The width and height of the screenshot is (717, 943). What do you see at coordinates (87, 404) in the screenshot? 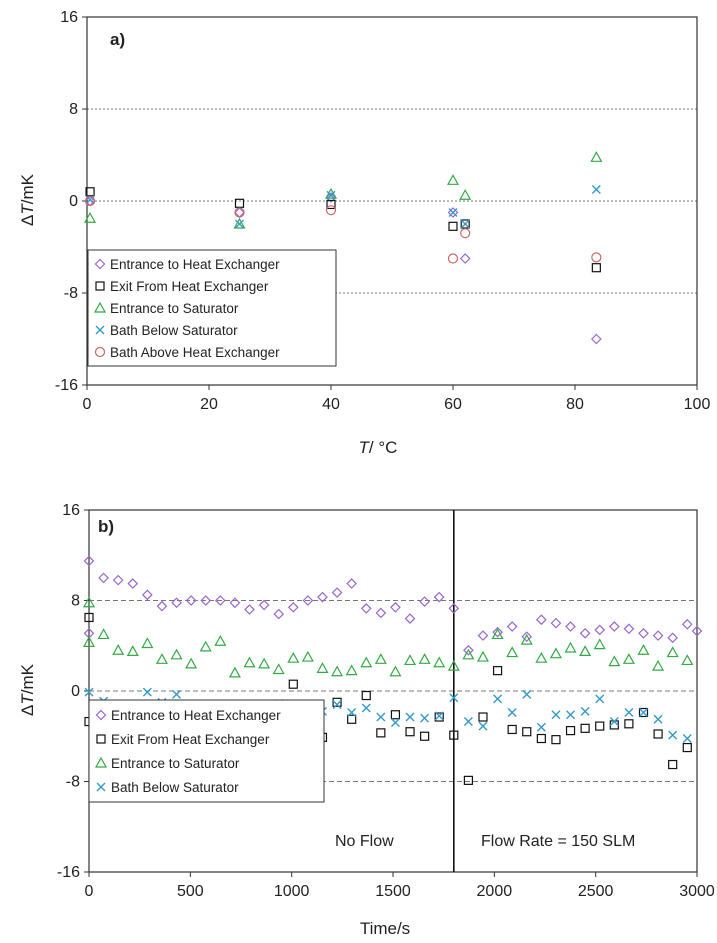
I see `x-tick-label: 0` at bounding box center [87, 404].